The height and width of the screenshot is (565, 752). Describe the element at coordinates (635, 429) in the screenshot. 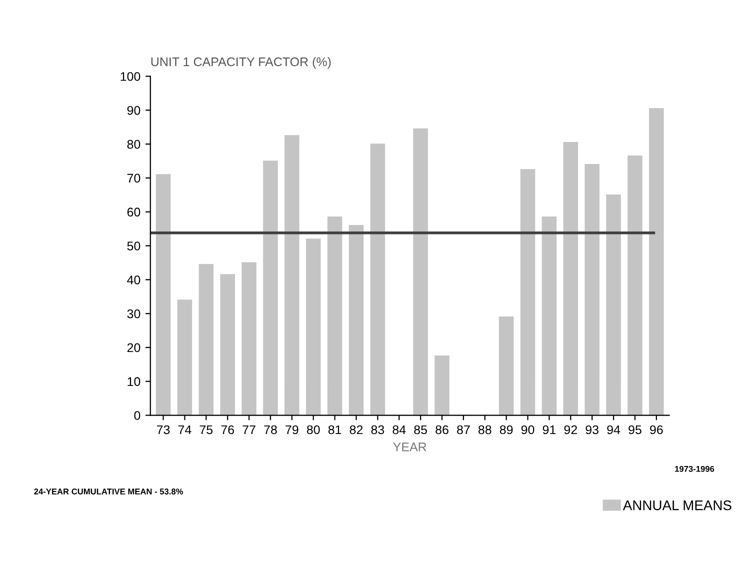

I see `x-tick-label: 95` at that location.